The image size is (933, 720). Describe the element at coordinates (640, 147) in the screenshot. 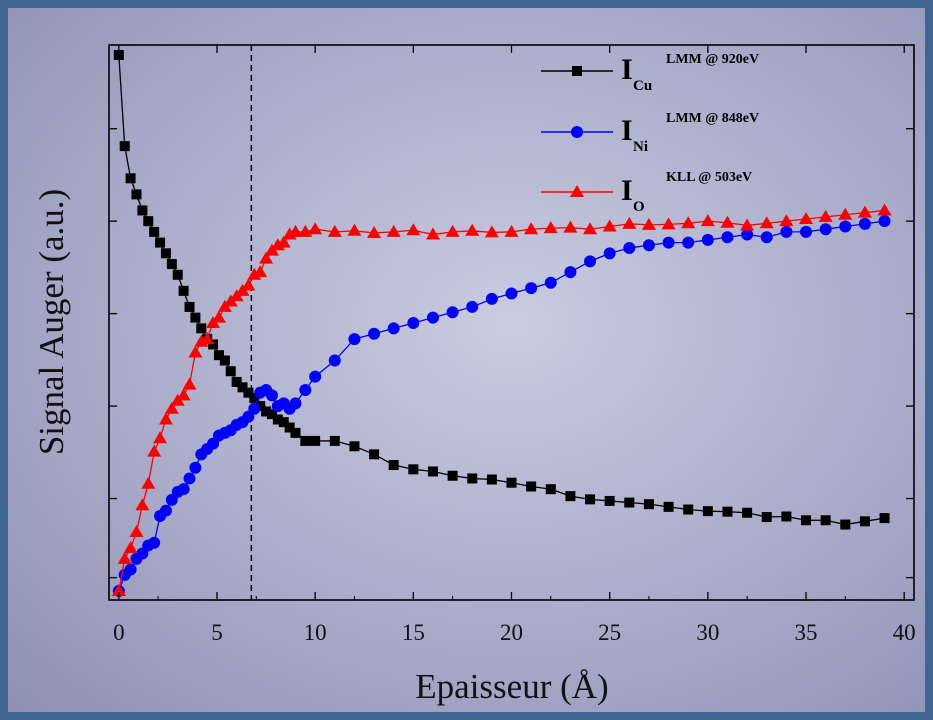

I see `legend-ni-sub: Ni` at that location.